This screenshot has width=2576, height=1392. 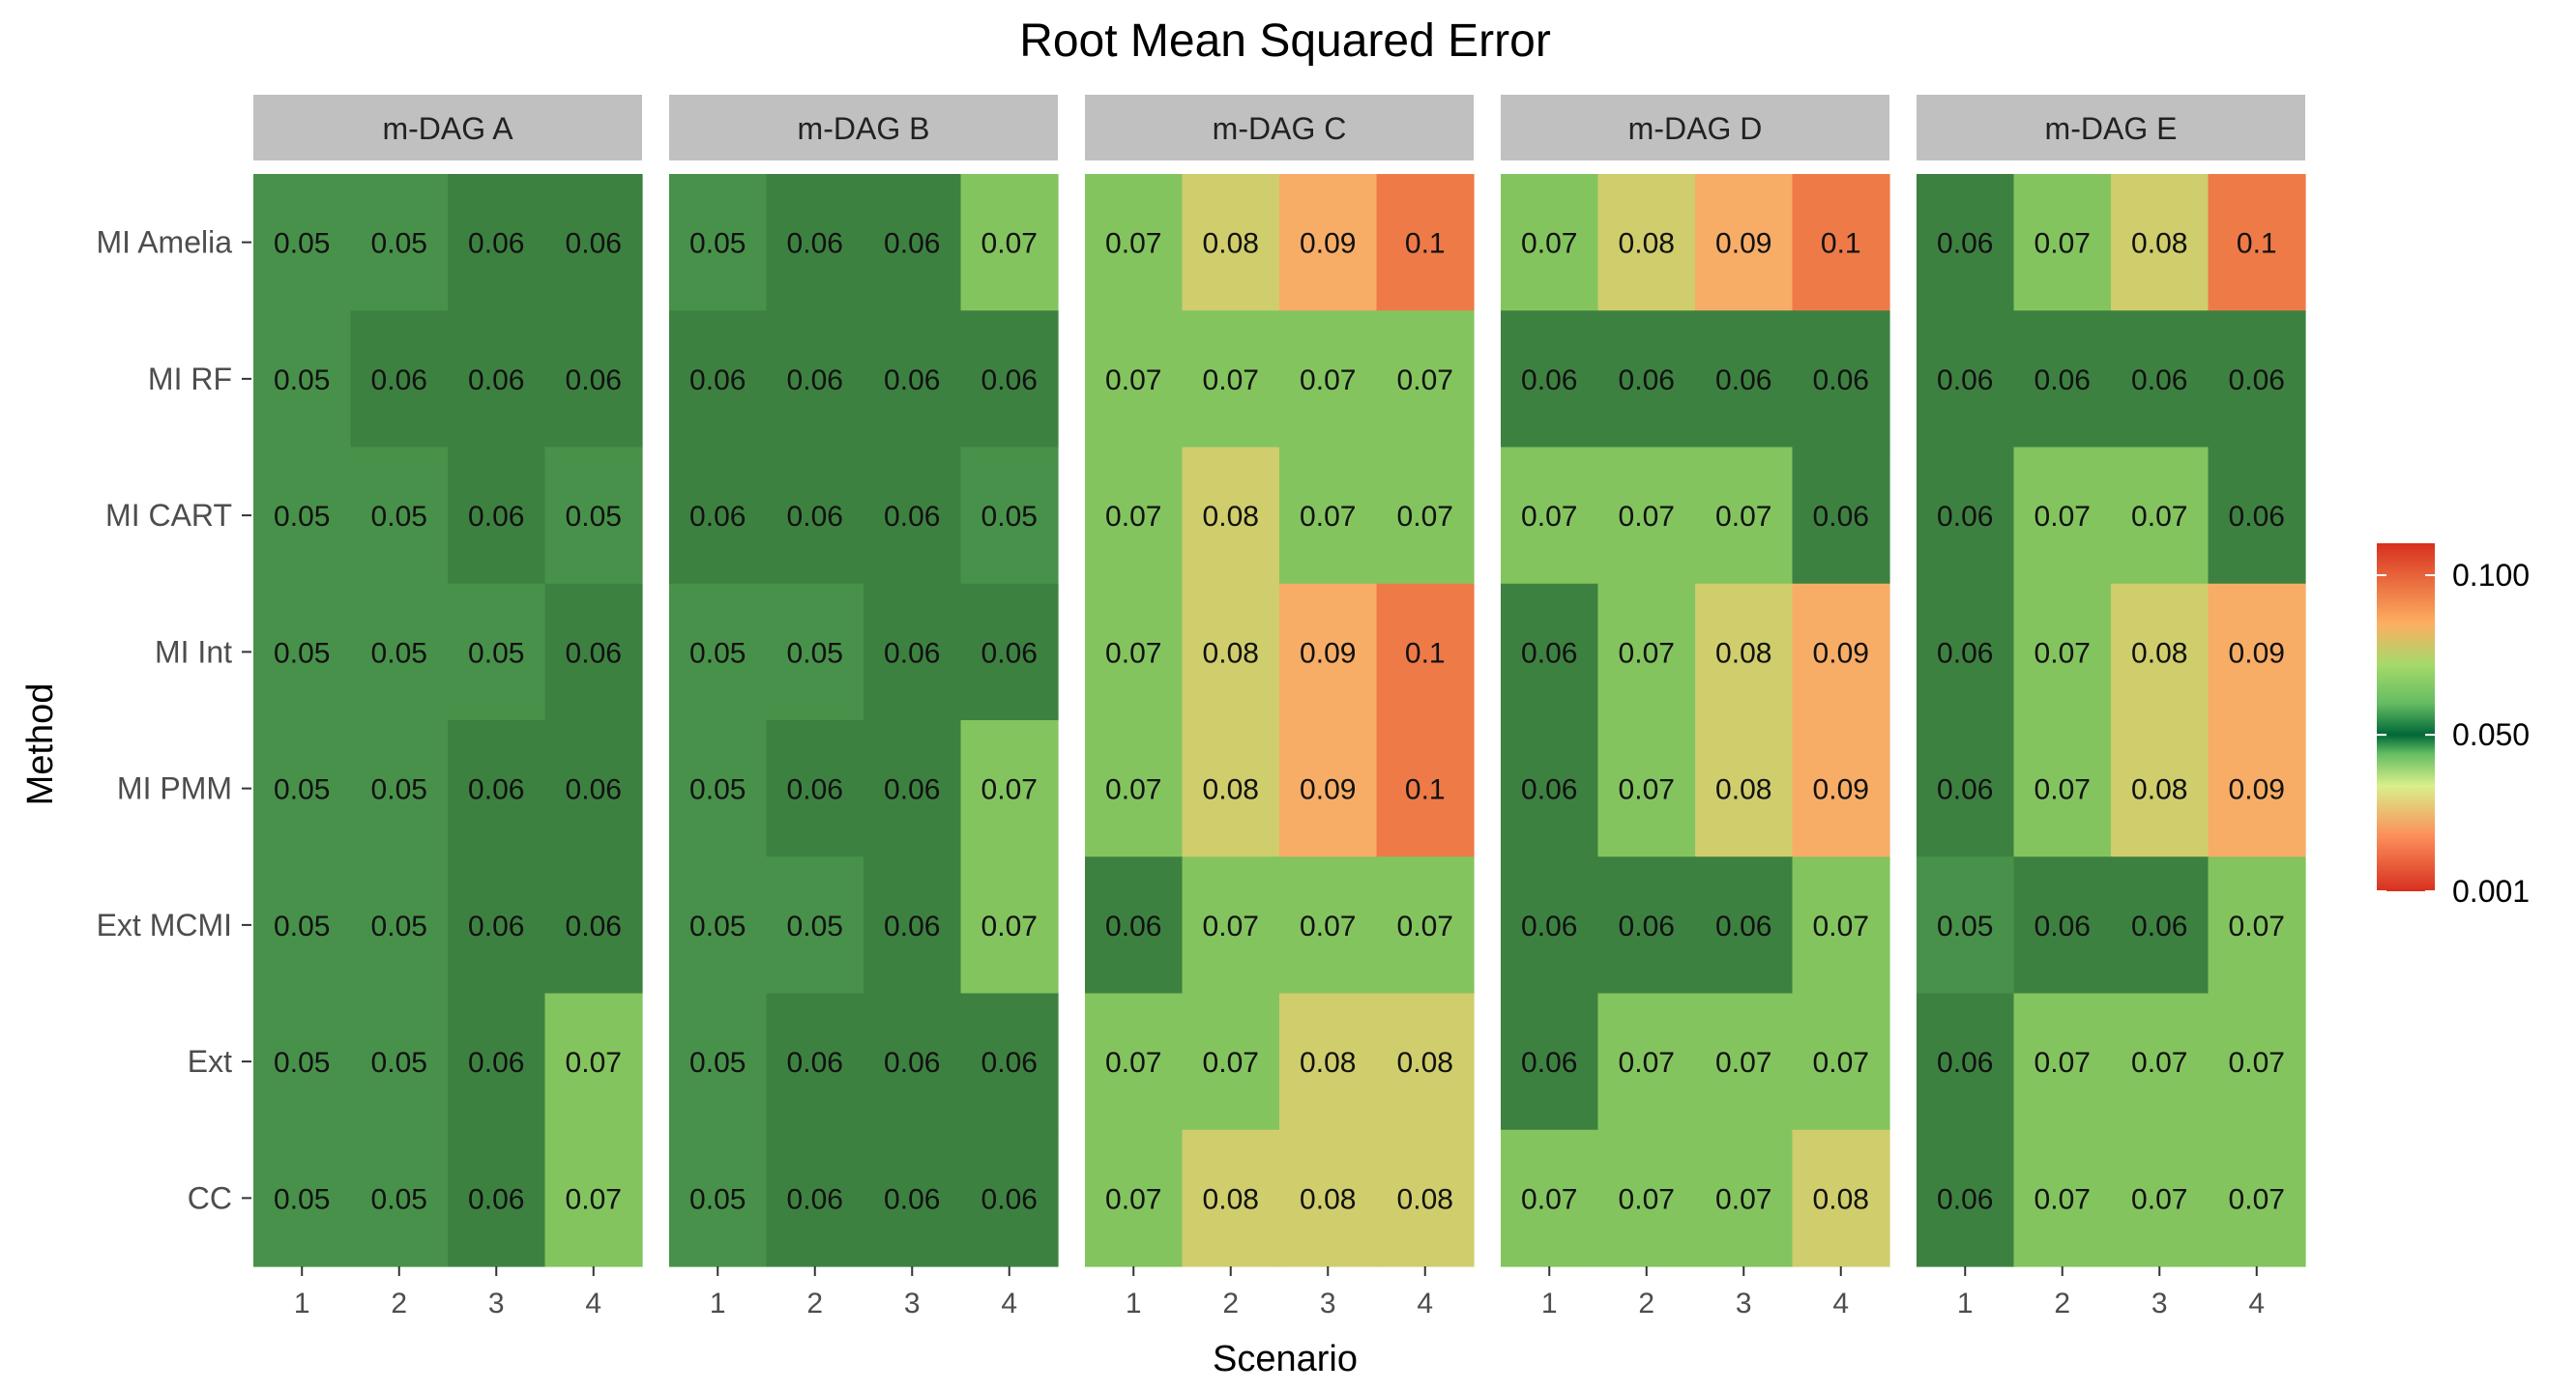 What do you see at coordinates (168, 516) in the screenshot?
I see `y-tick-label: MI CART` at bounding box center [168, 516].